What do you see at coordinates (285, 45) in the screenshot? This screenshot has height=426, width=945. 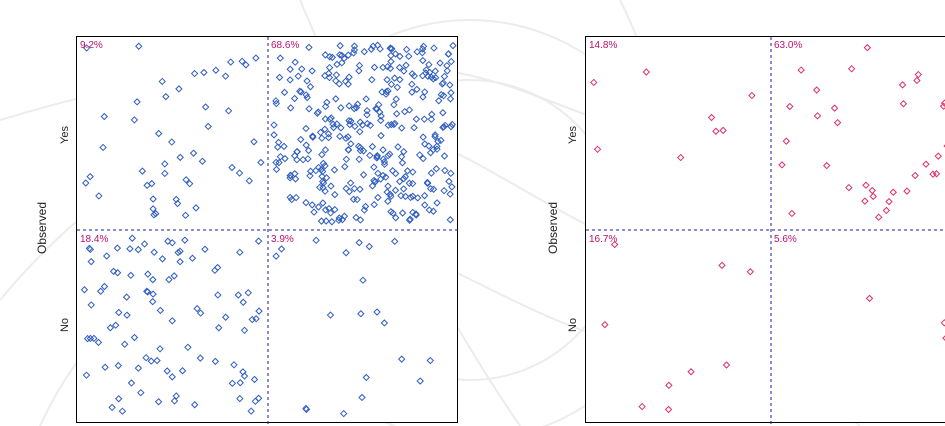 I see `quadrant-percent-top-right: 68.6%` at bounding box center [285, 45].